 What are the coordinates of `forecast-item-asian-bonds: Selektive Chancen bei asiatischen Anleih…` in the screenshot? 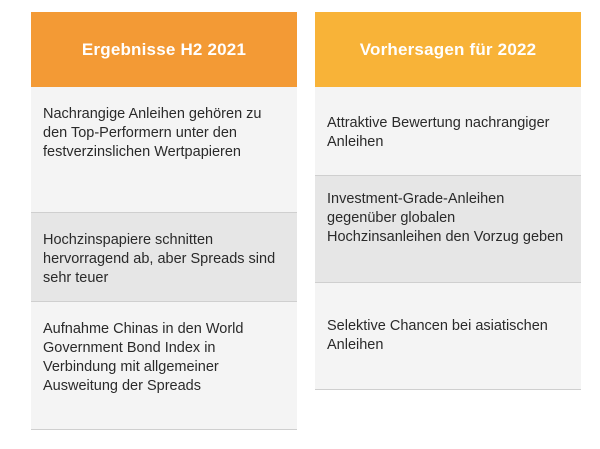 It's located at (448, 336).